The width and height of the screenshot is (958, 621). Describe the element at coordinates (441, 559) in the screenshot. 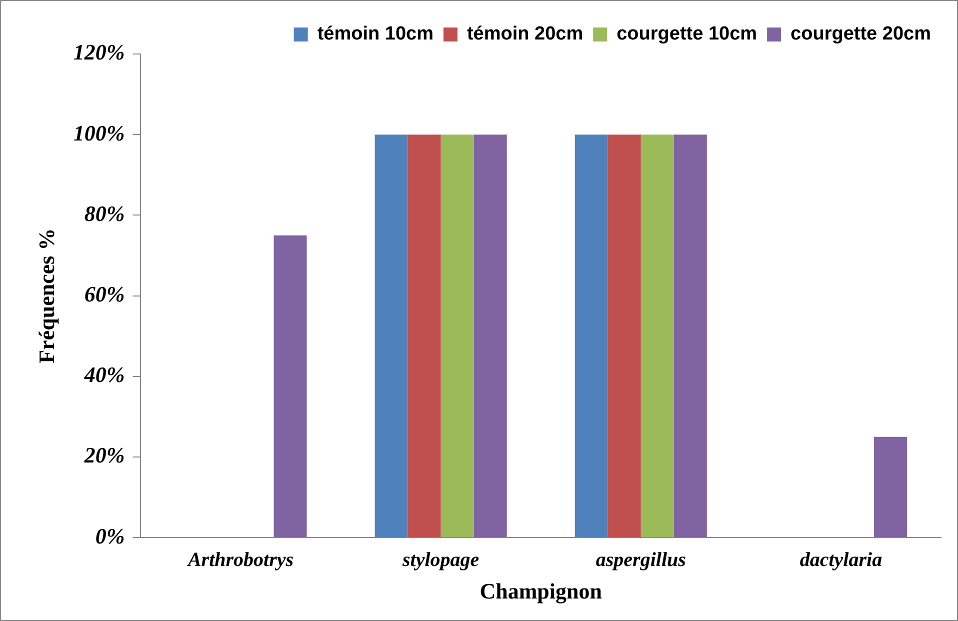

I see `x-tick-label: stylopage` at that location.